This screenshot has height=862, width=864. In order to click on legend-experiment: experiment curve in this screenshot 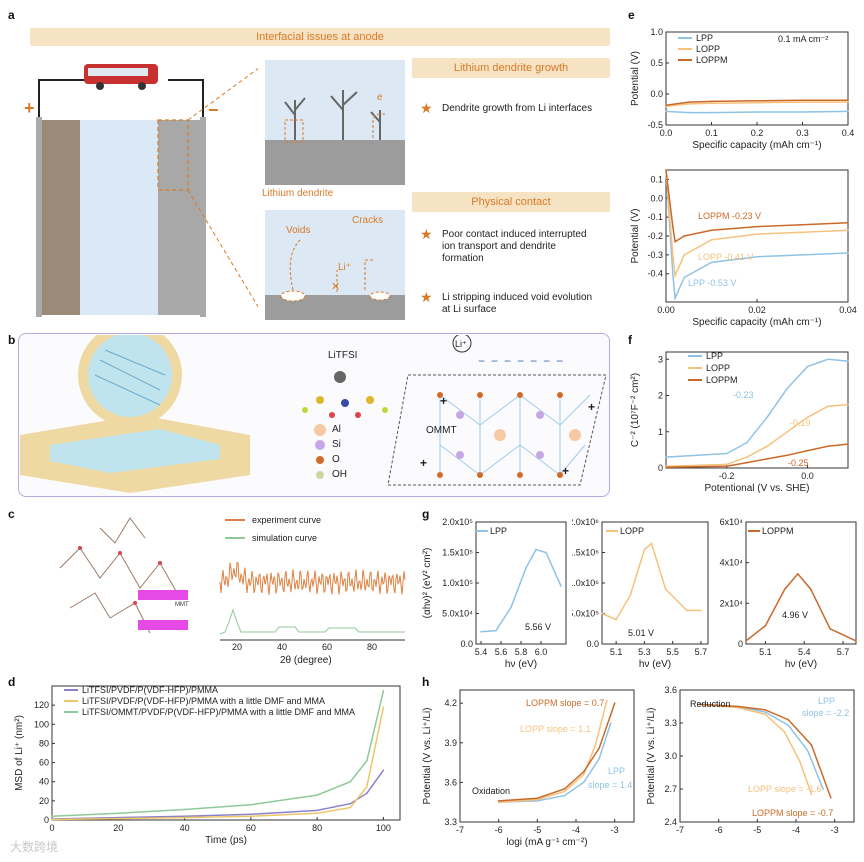, I will do `click(287, 520)`.